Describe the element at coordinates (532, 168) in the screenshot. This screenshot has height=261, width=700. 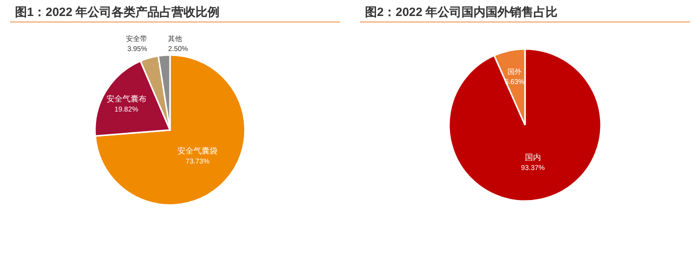
I see `data-label: 93.37%` at that location.